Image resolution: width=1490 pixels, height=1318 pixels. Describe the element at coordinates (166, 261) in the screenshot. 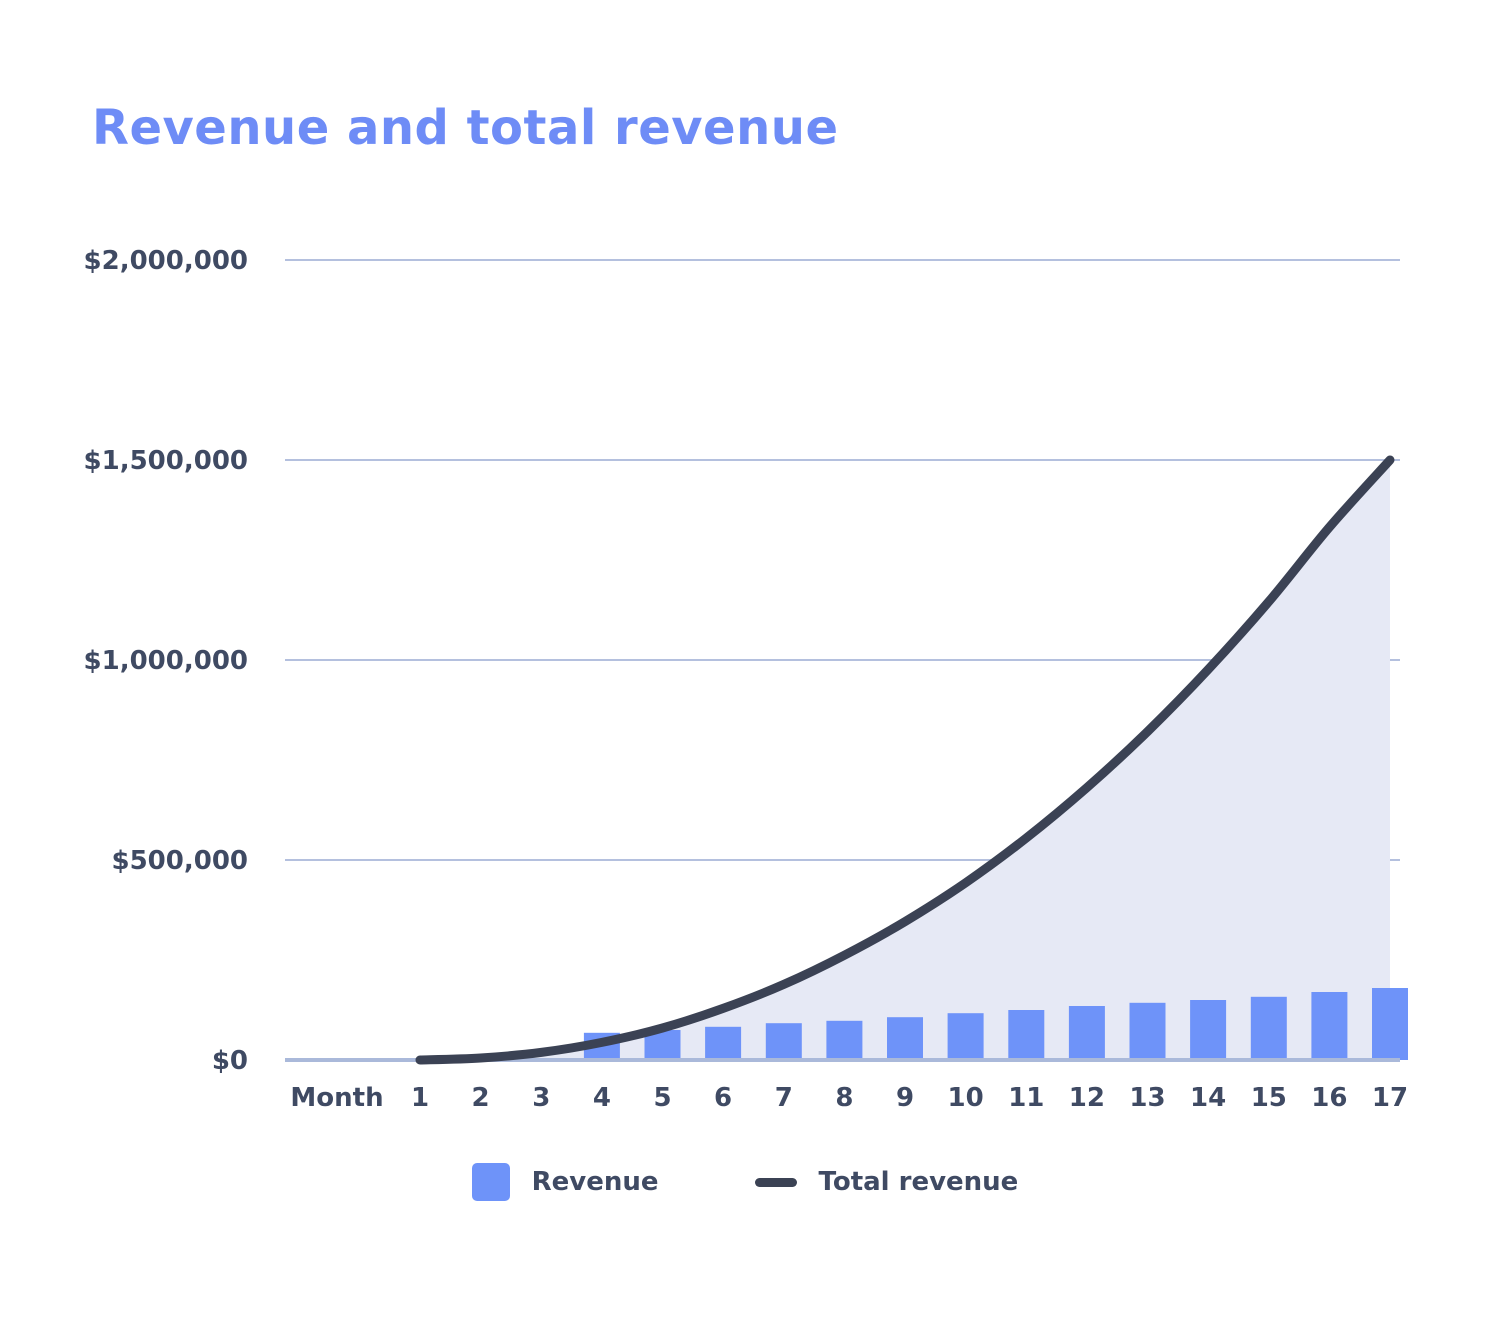

I see `y-tick-label-2000000: $2,000,000` at that location.